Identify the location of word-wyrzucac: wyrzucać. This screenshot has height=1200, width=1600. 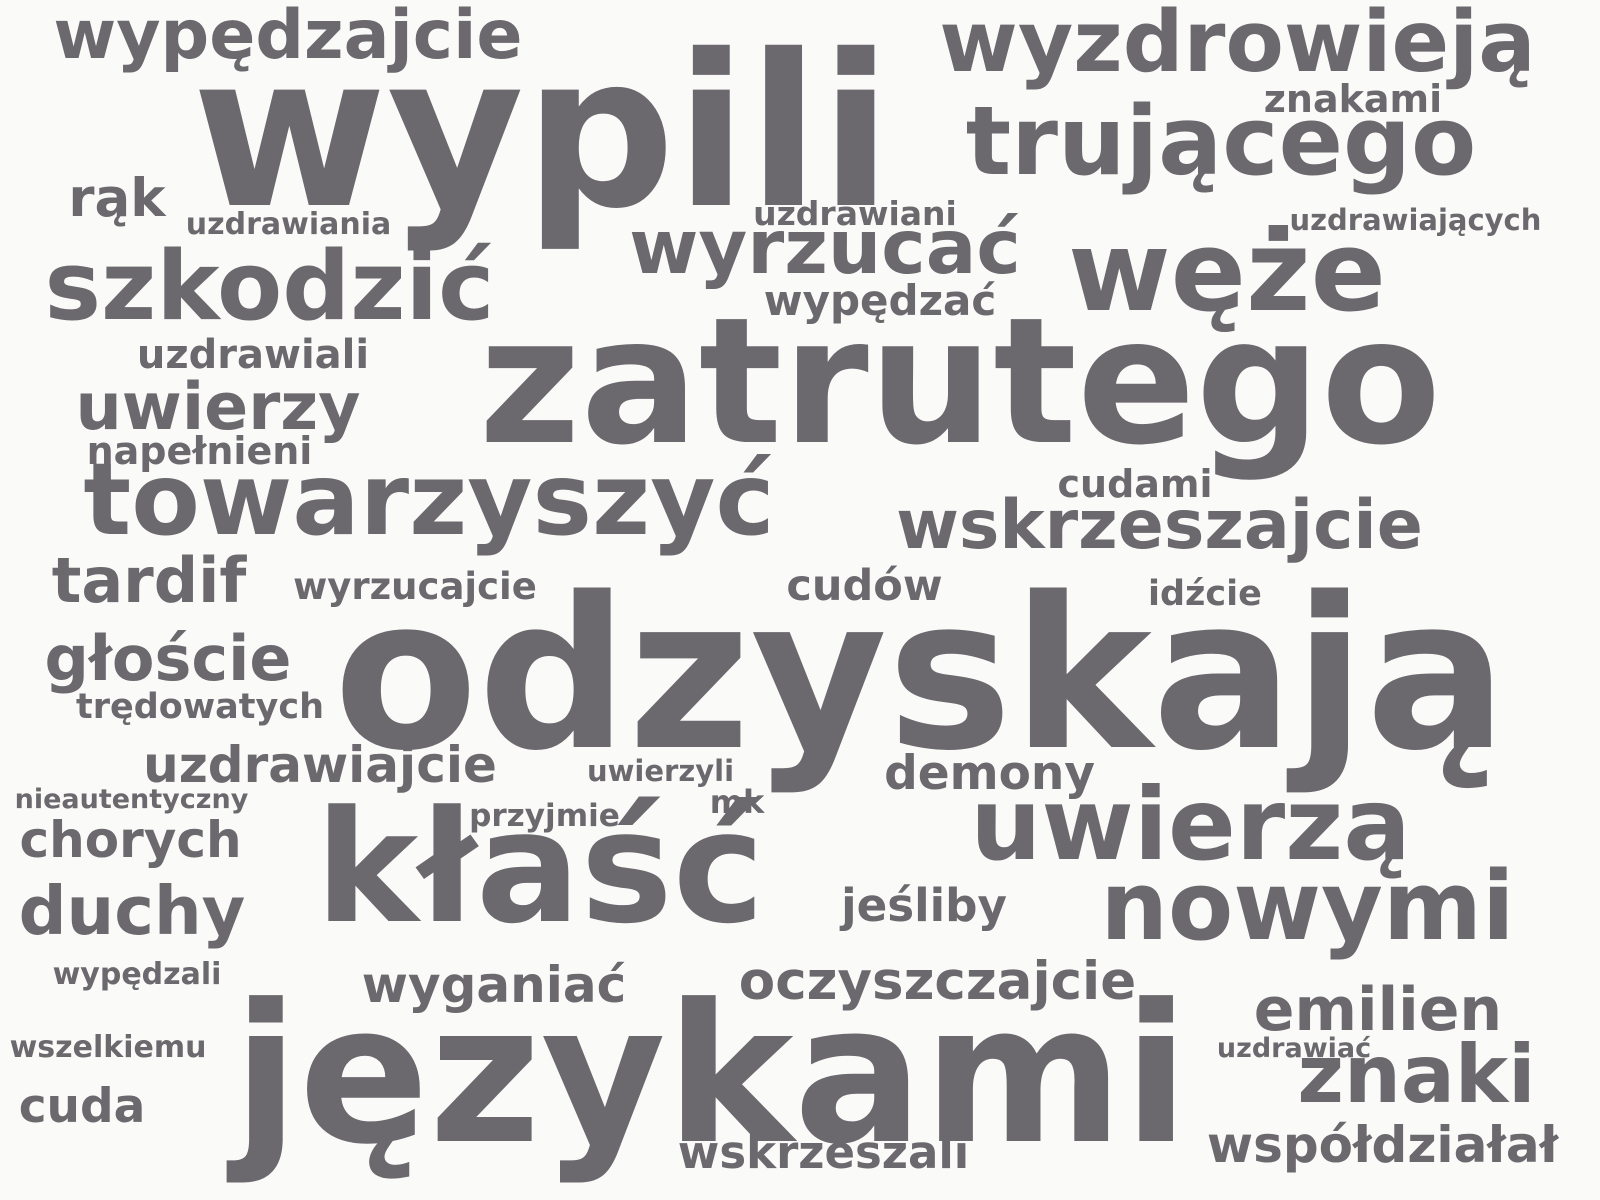
(825, 247).